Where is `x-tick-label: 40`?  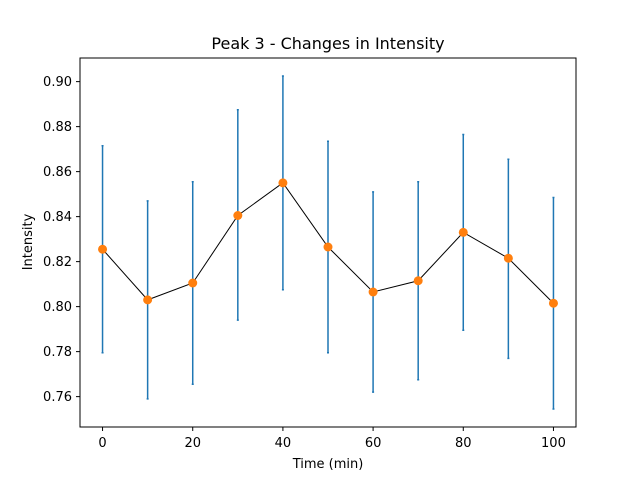 x-tick-label: 40 is located at coordinates (283, 443).